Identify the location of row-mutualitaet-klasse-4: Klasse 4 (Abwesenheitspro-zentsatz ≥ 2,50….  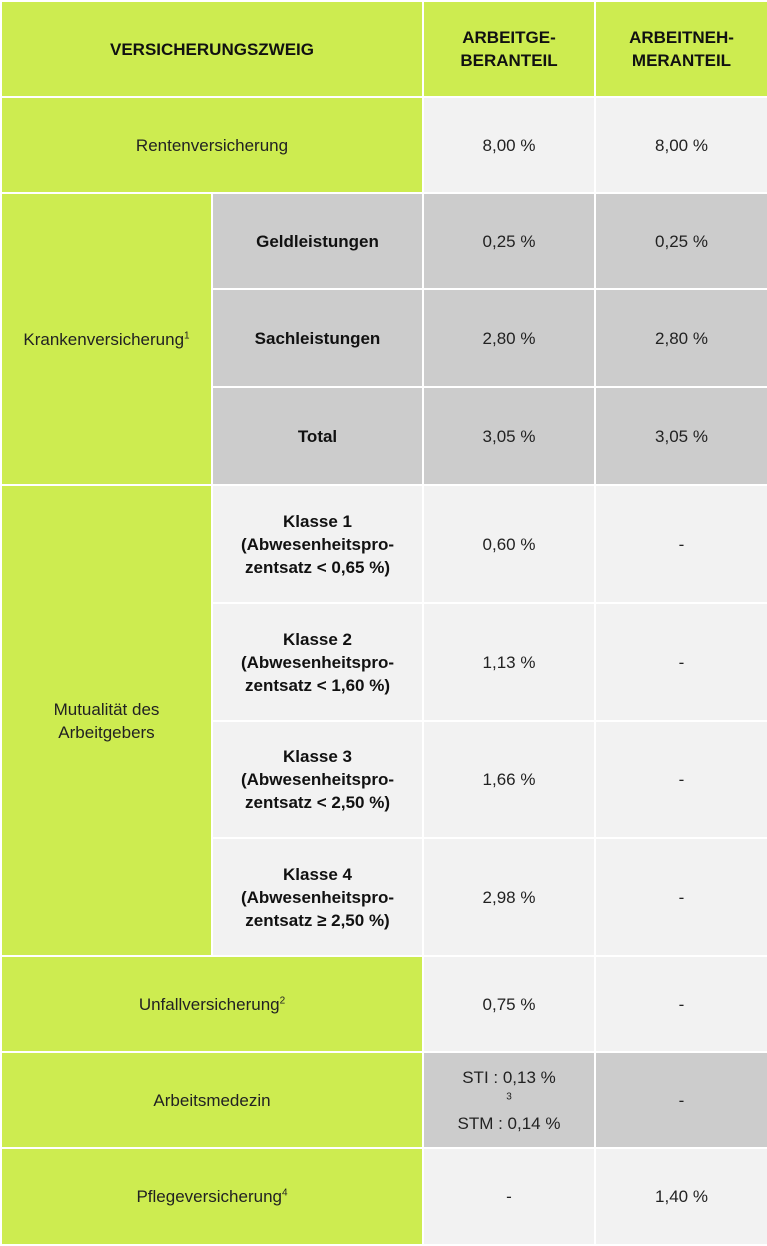
(384, 897).